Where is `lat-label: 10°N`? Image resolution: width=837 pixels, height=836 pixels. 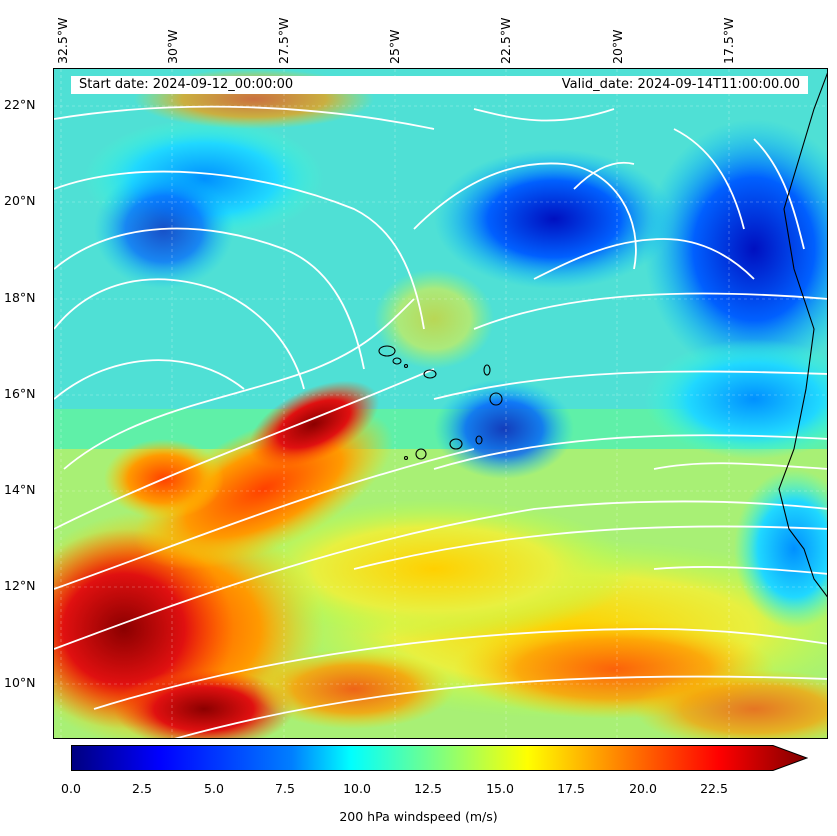
lat-label: 10°N is located at coordinates (20, 682).